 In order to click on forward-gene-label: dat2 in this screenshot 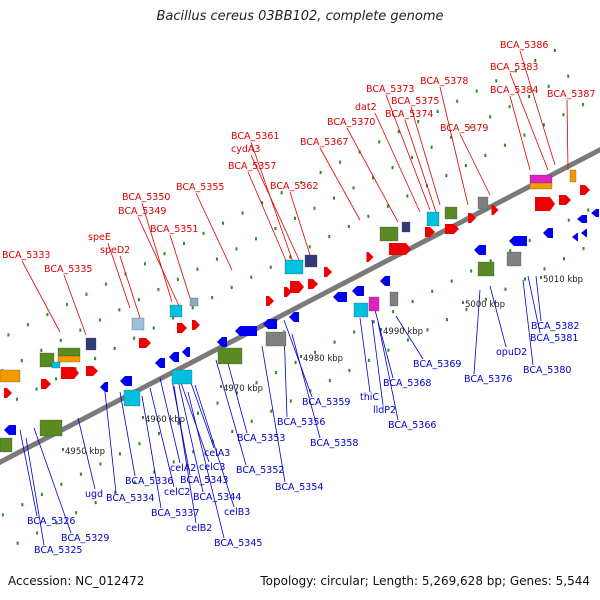, I will do `click(366, 107)`.